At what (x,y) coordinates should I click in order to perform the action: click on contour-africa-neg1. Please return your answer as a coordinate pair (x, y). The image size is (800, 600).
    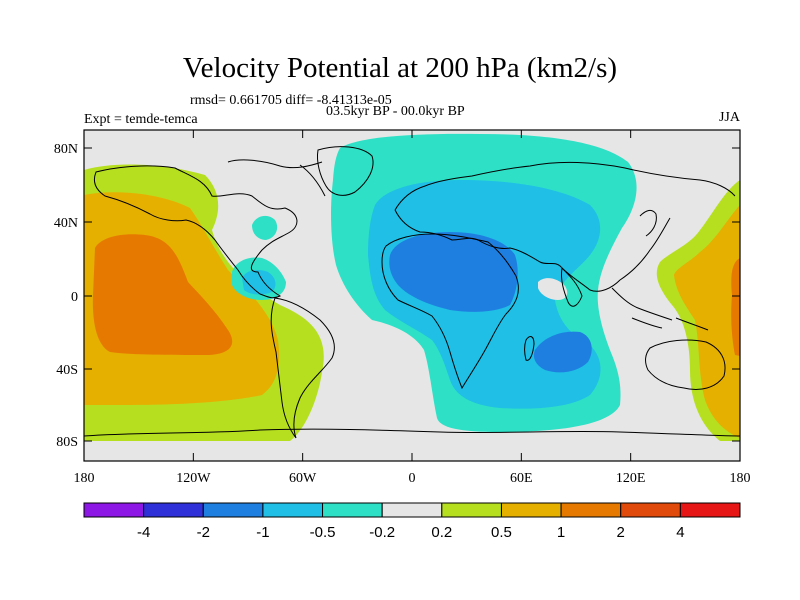
    Looking at the image, I should click on (453, 272).